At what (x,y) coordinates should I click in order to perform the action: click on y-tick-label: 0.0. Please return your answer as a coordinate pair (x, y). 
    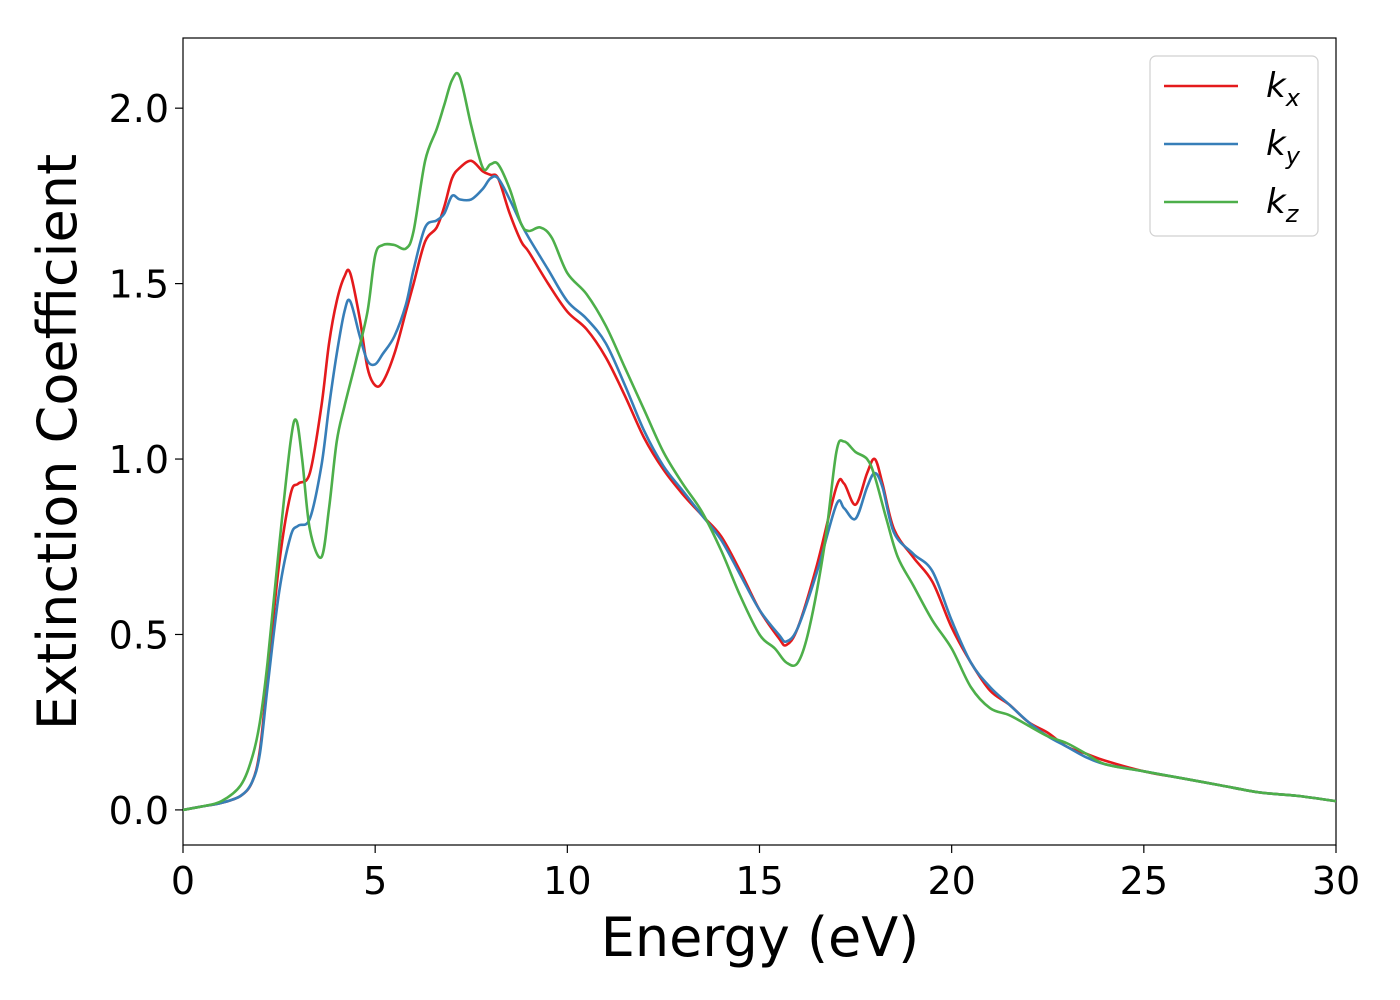
    Looking at the image, I should click on (139, 811).